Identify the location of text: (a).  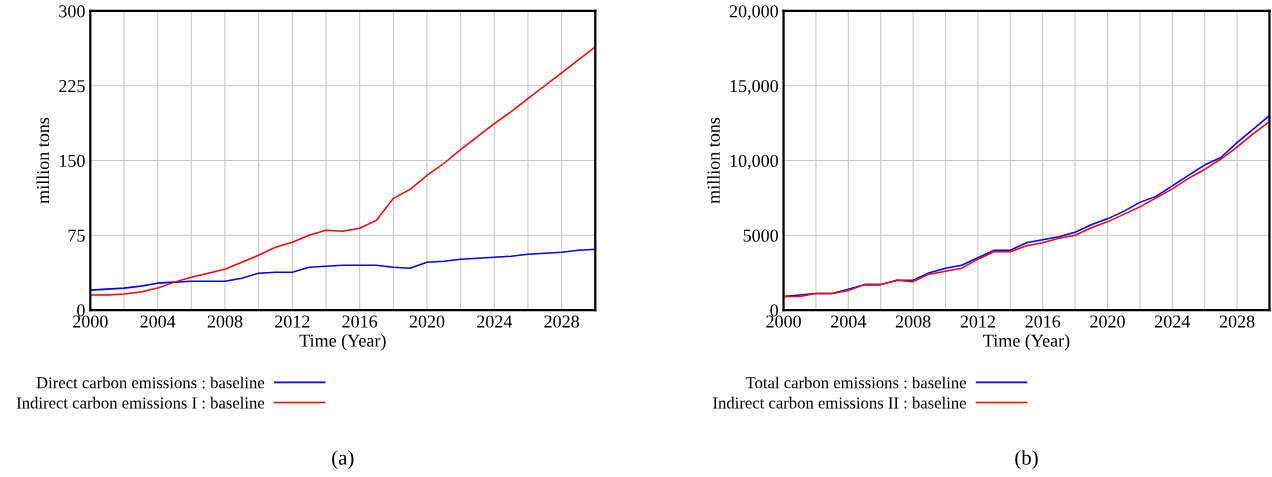
(343, 460).